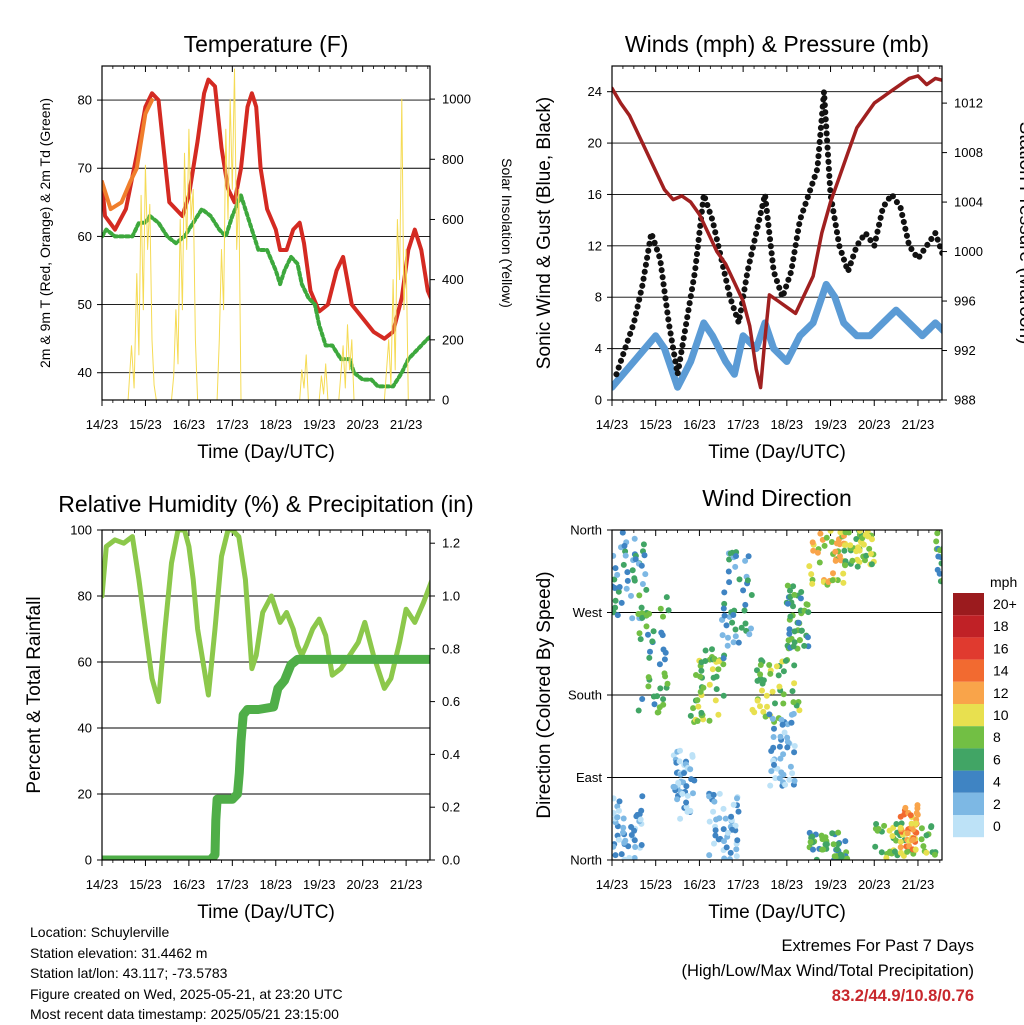 Image resolution: width=1024 pixels, height=1025 pixels. I want to click on x-tick-label: 18/23, so click(276, 424).